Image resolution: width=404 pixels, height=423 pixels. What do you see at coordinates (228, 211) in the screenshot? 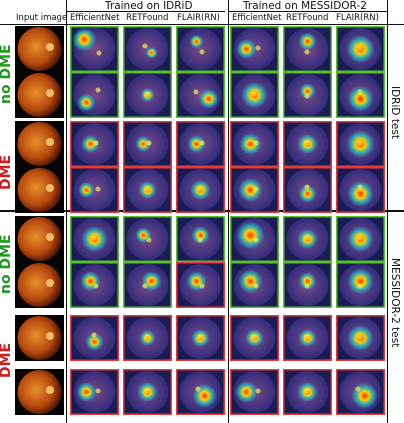
I see `separator-trainsets` at bounding box center [228, 211].